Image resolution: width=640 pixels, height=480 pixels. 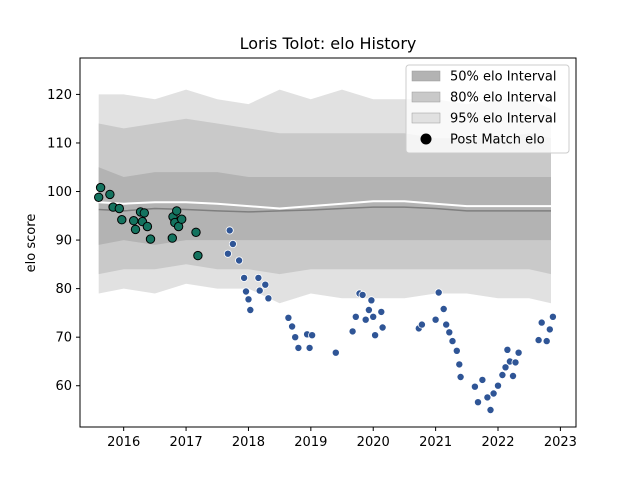 I want to click on y-tick-label: 120, so click(x=59, y=95).